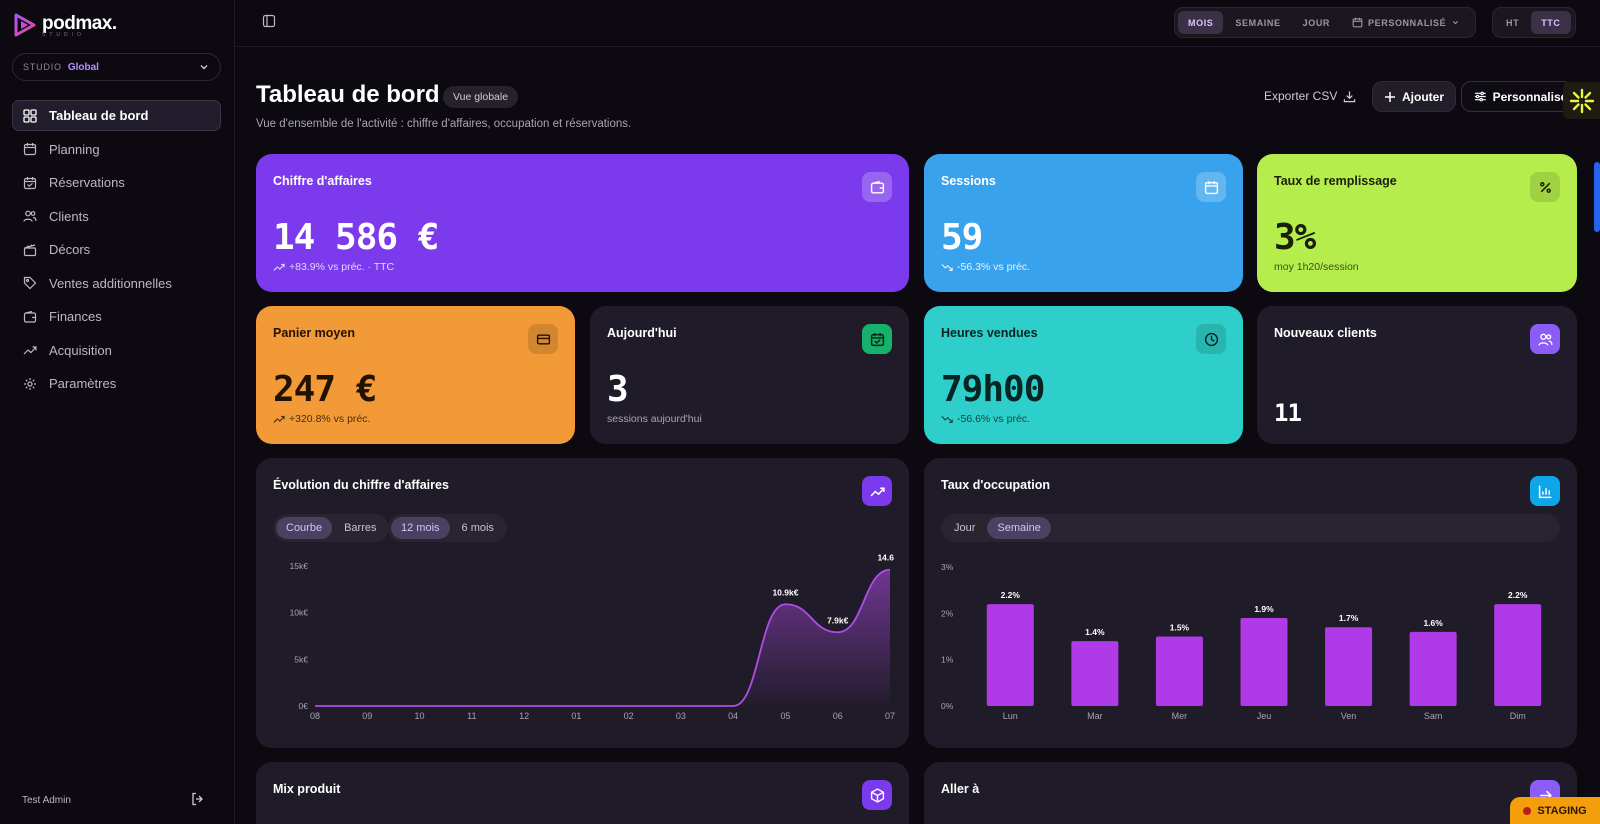 Image resolution: width=1600 pixels, height=824 pixels. What do you see at coordinates (1250, 793) in the screenshot?
I see `goto-card: Aller à` at bounding box center [1250, 793].